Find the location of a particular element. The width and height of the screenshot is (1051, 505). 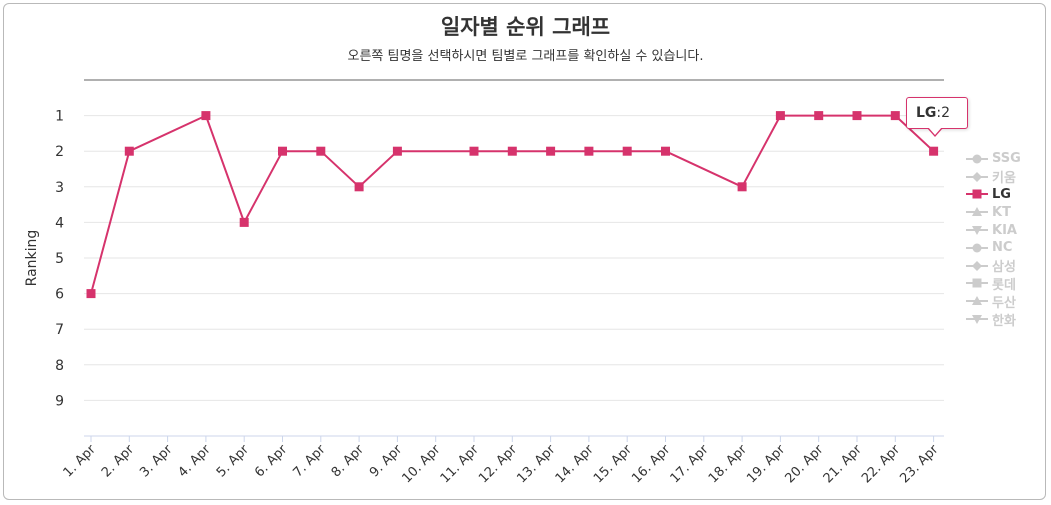

x-tick-label: 20. Apr is located at coordinates (804, 464).